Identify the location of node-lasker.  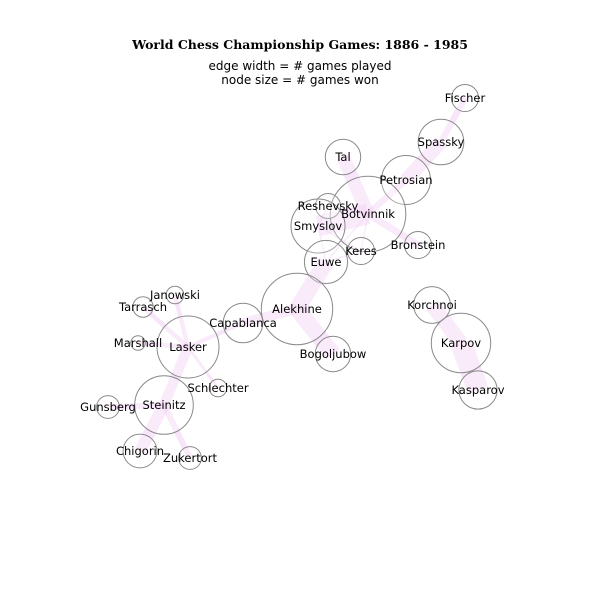
(188, 347).